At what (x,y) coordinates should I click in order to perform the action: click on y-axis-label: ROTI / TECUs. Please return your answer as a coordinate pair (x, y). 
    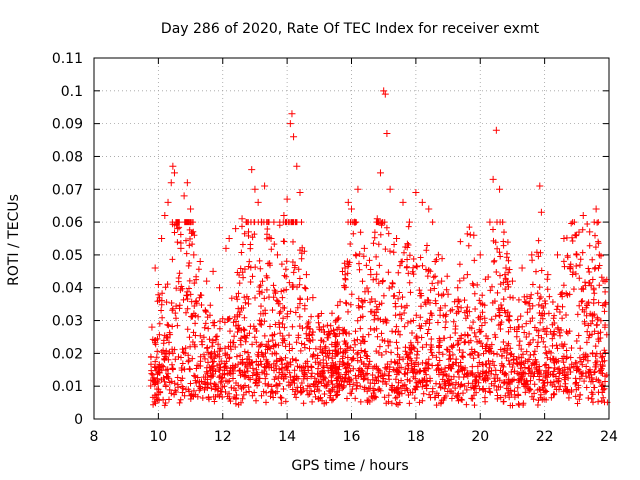
    Looking at the image, I should click on (14, 240).